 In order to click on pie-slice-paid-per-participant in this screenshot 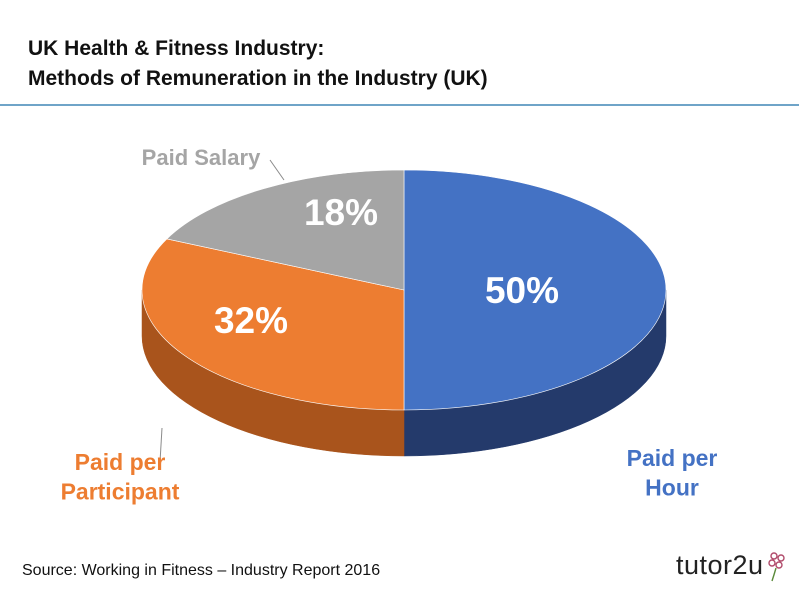, I will do `click(273, 324)`.